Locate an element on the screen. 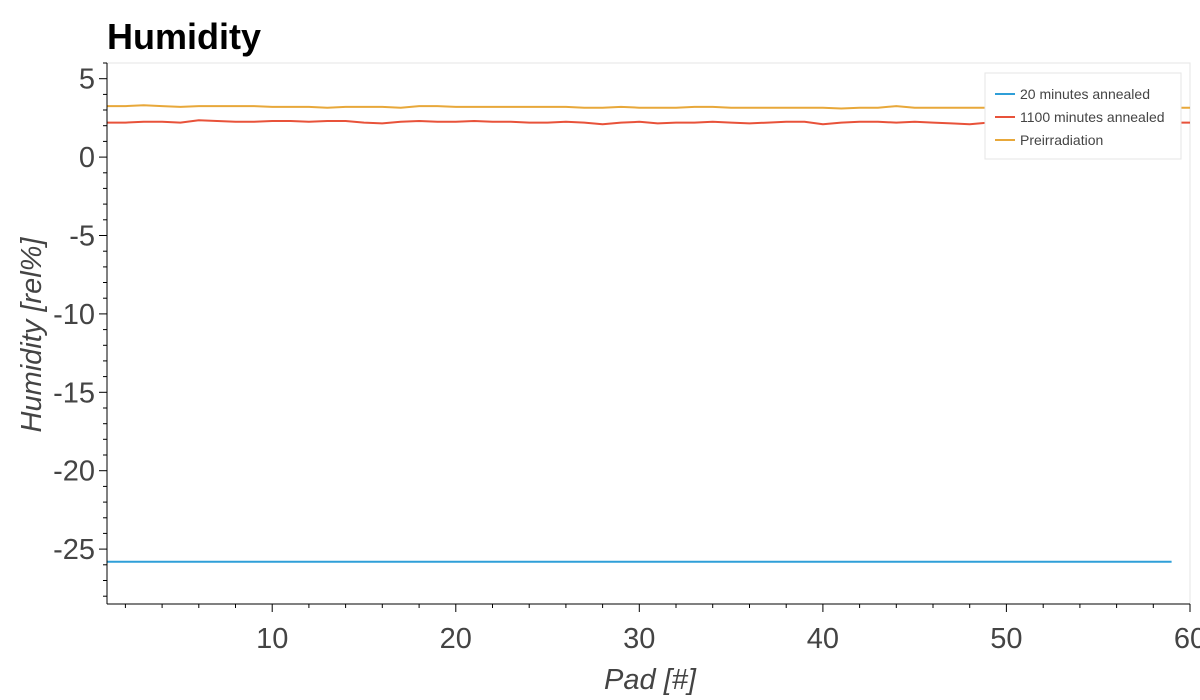  legend-box is located at coordinates (1083, 116).